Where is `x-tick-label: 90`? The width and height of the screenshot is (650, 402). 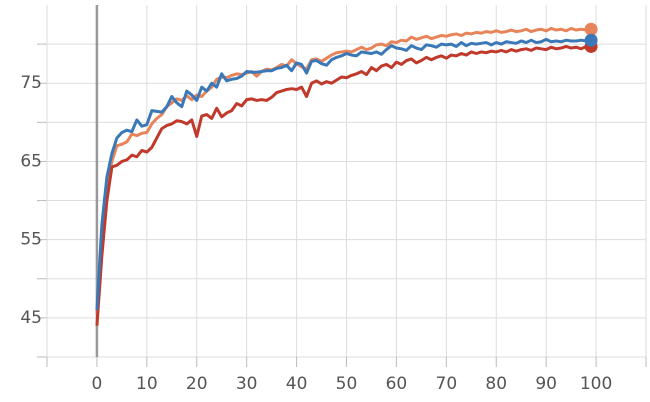
x-tick-label: 90 is located at coordinates (546, 384).